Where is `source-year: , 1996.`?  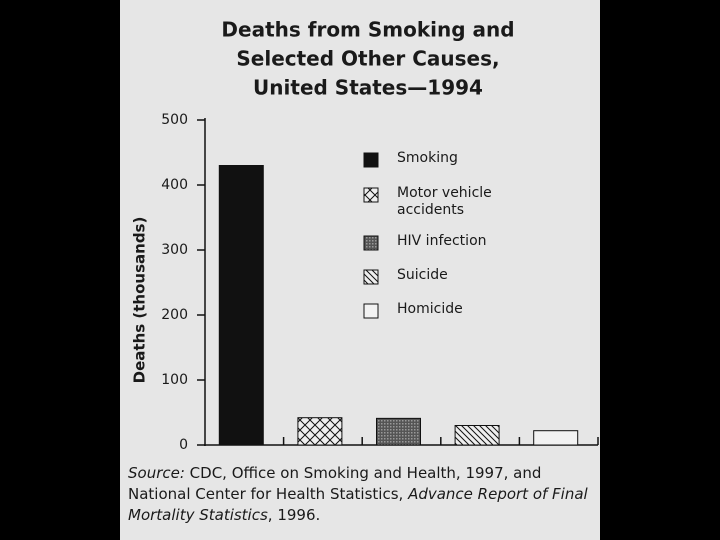
source-year: , 1996. is located at coordinates (294, 515).